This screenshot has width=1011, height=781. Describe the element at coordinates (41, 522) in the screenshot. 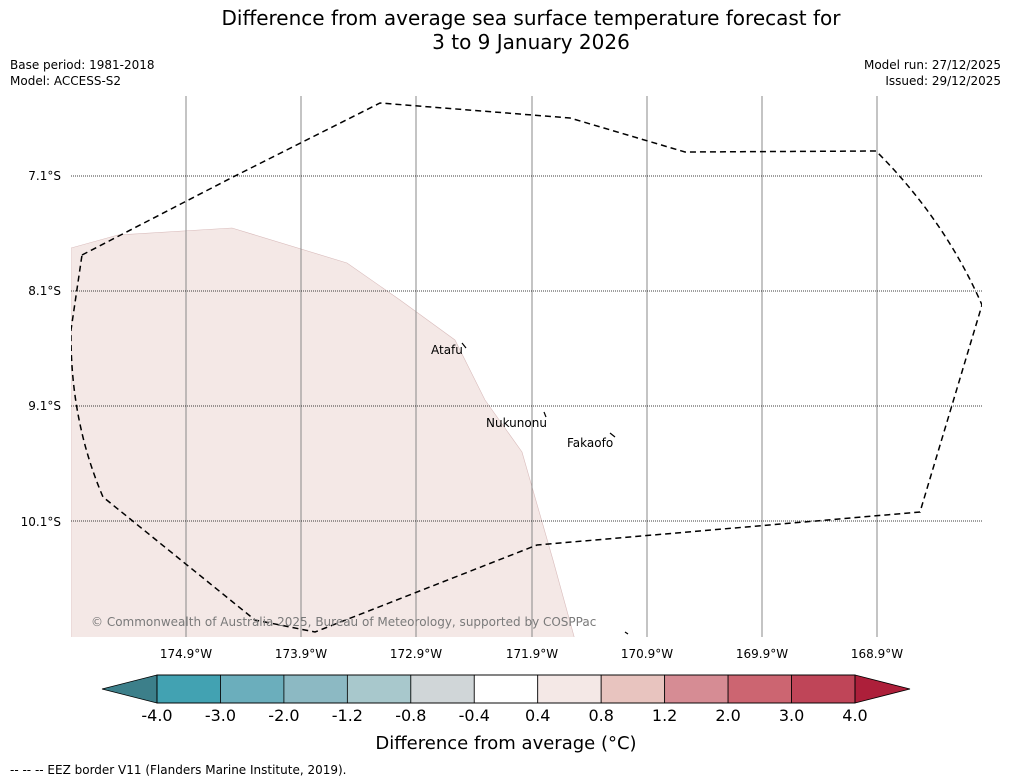

I see `lat-label: 10.1°S` at that location.